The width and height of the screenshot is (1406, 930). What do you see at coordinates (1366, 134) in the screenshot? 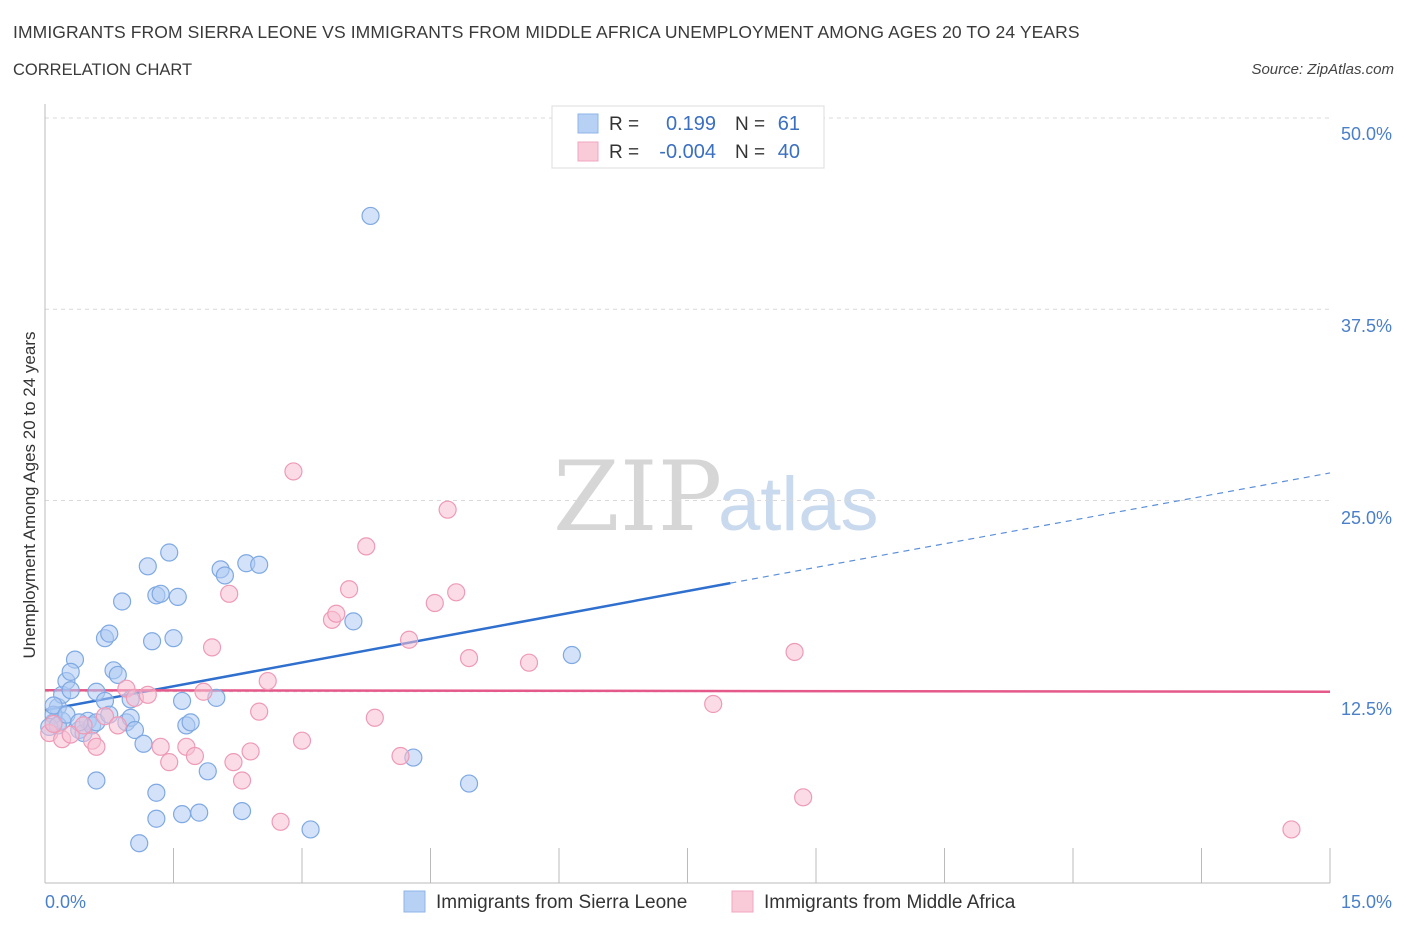
I see `y-tick-label-50: 50.0%` at bounding box center [1366, 134].